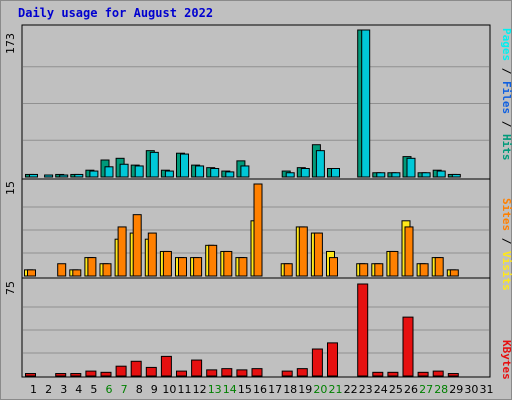  I want to click on x-tick-label: 2, so click(48, 389).